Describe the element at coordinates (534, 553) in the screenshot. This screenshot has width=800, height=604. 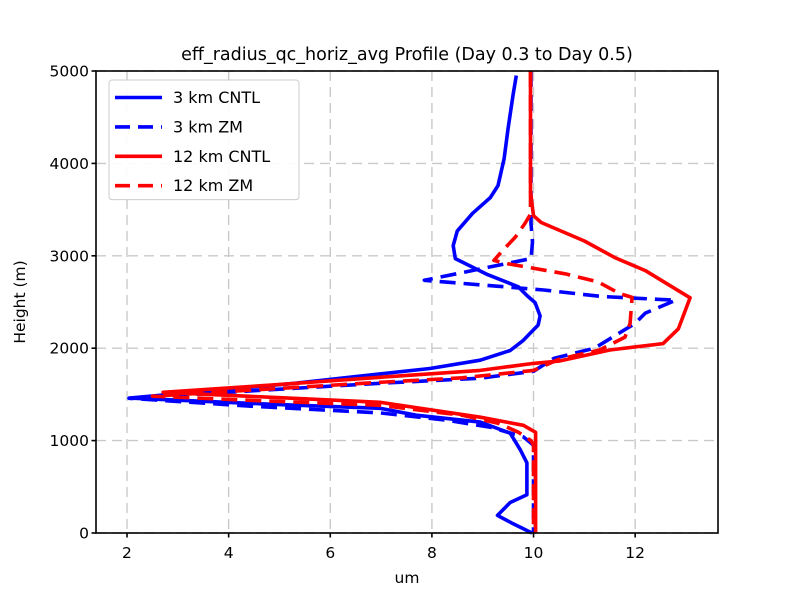
I see `x-tick-label: 10` at that location.